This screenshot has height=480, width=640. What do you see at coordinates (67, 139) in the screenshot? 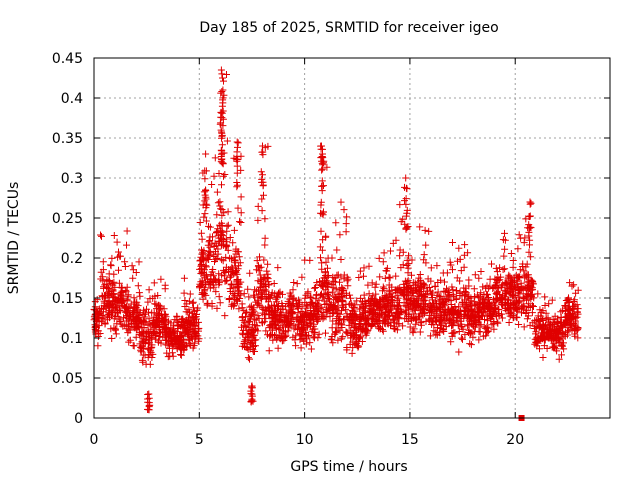
I see `y-tick-label: 0.35` at bounding box center [67, 139].